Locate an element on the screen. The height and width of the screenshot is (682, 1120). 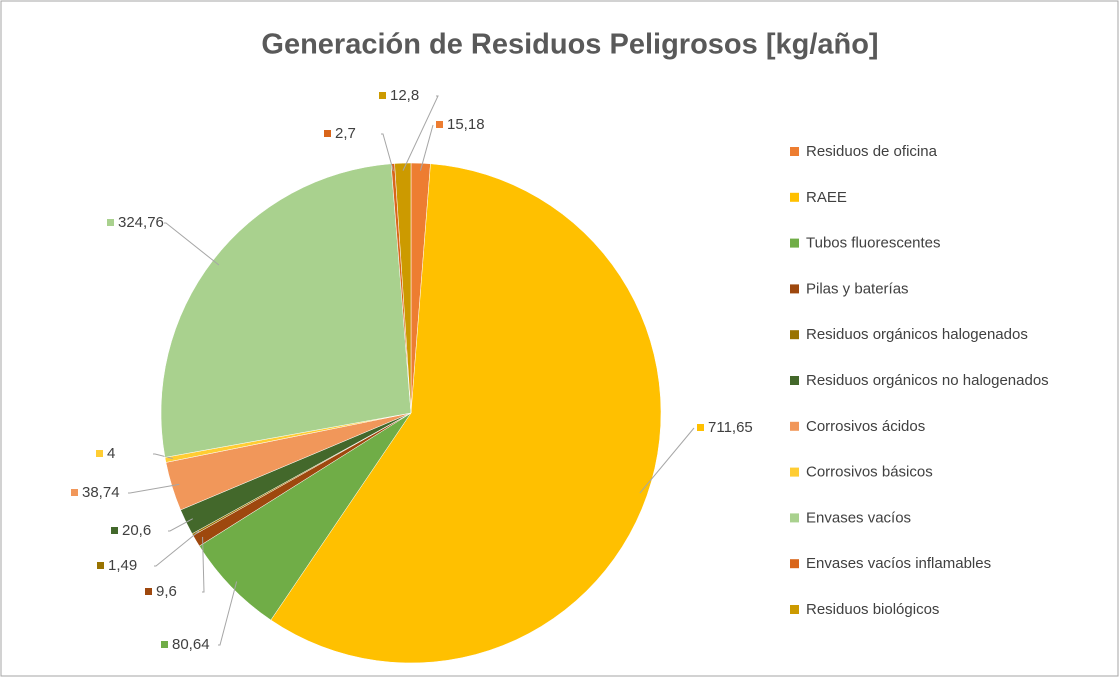
data-label: 12,8 is located at coordinates (404, 95).